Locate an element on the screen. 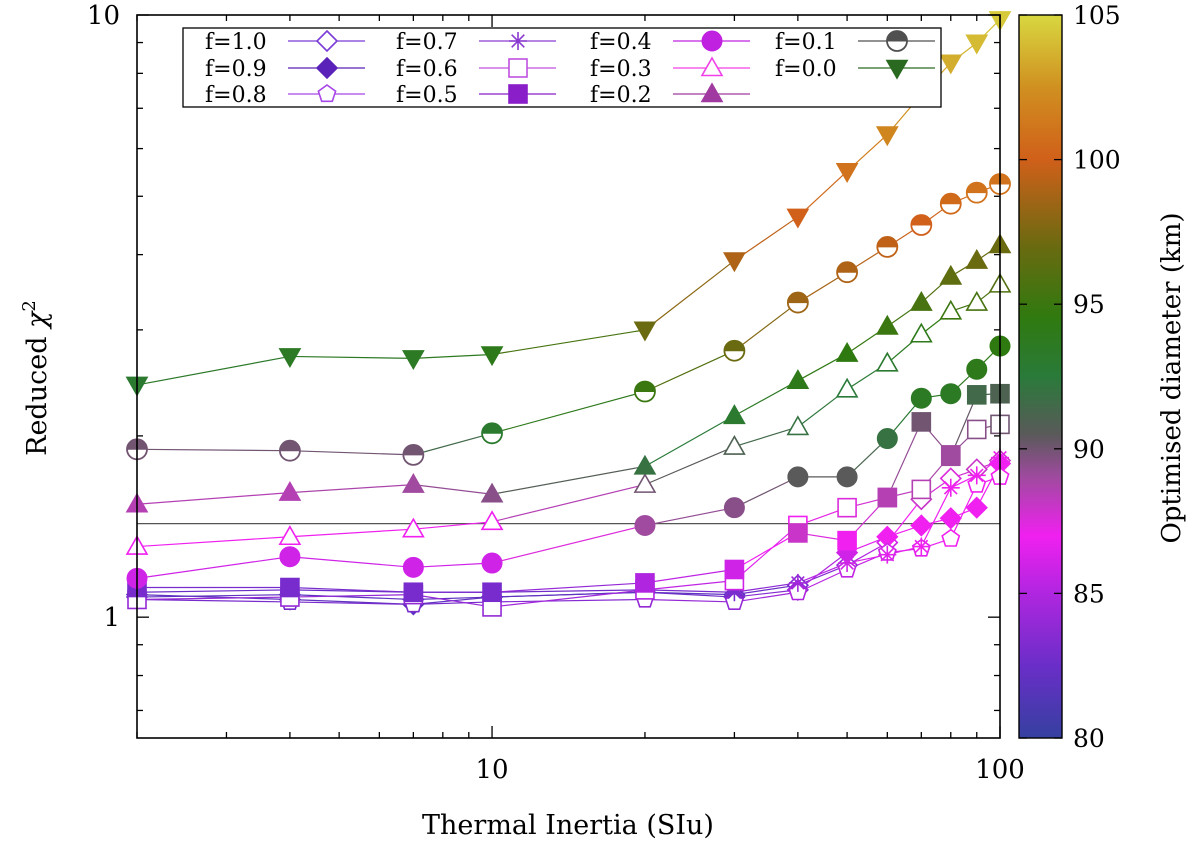 The image size is (1200, 849). legend-label: f=1.0 is located at coordinates (236, 42).